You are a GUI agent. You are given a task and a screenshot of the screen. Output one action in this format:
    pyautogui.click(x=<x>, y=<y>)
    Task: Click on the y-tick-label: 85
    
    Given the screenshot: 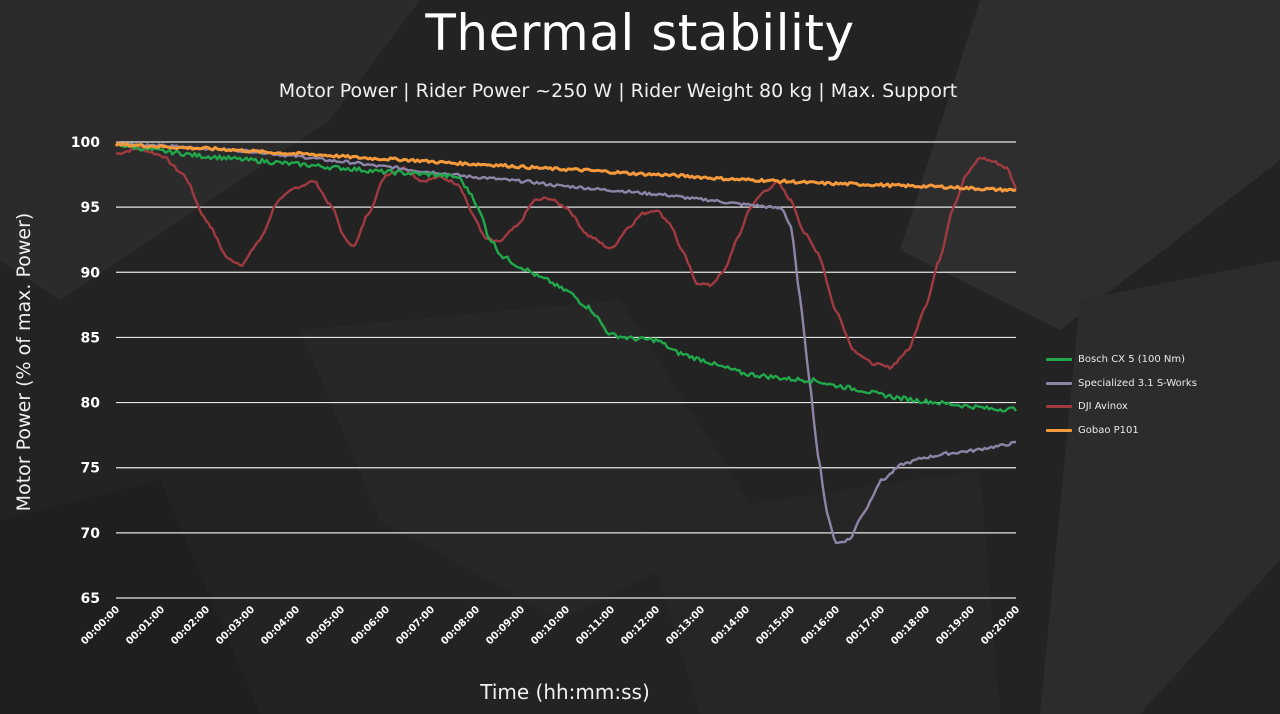 What is the action you would take?
    pyautogui.click(x=90, y=338)
    